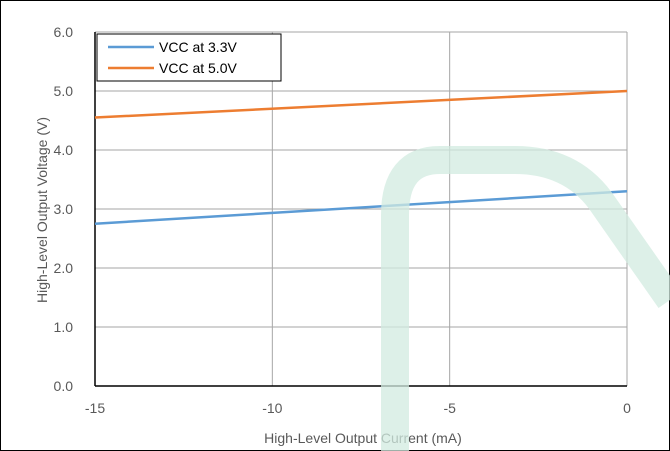  Describe the element at coordinates (64, 209) in the screenshot. I see `y-tick-label: 3.0` at that location.